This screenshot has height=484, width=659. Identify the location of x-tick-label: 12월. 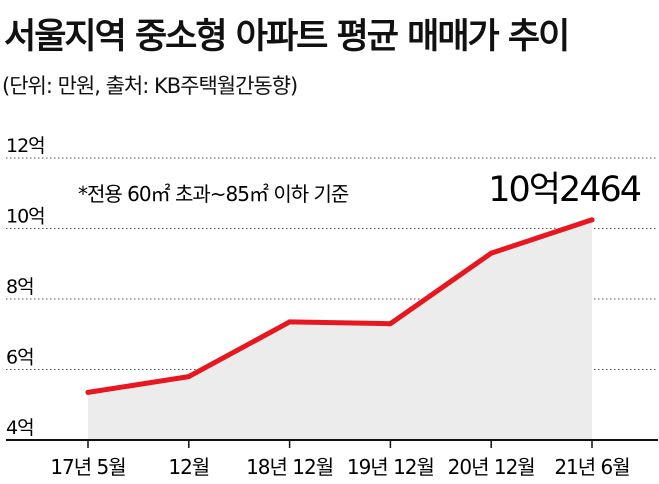
(188, 467).